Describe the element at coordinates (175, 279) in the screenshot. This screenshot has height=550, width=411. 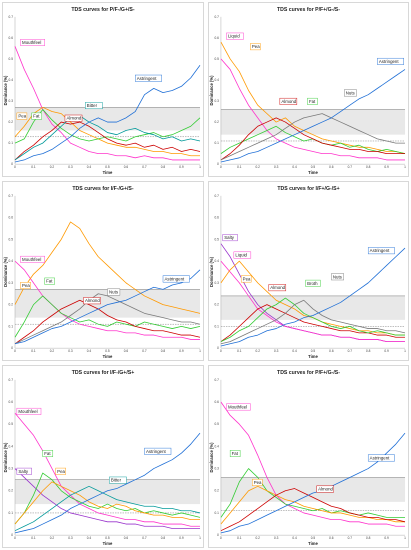
I see `attribute-label-text: Astringent` at that location.